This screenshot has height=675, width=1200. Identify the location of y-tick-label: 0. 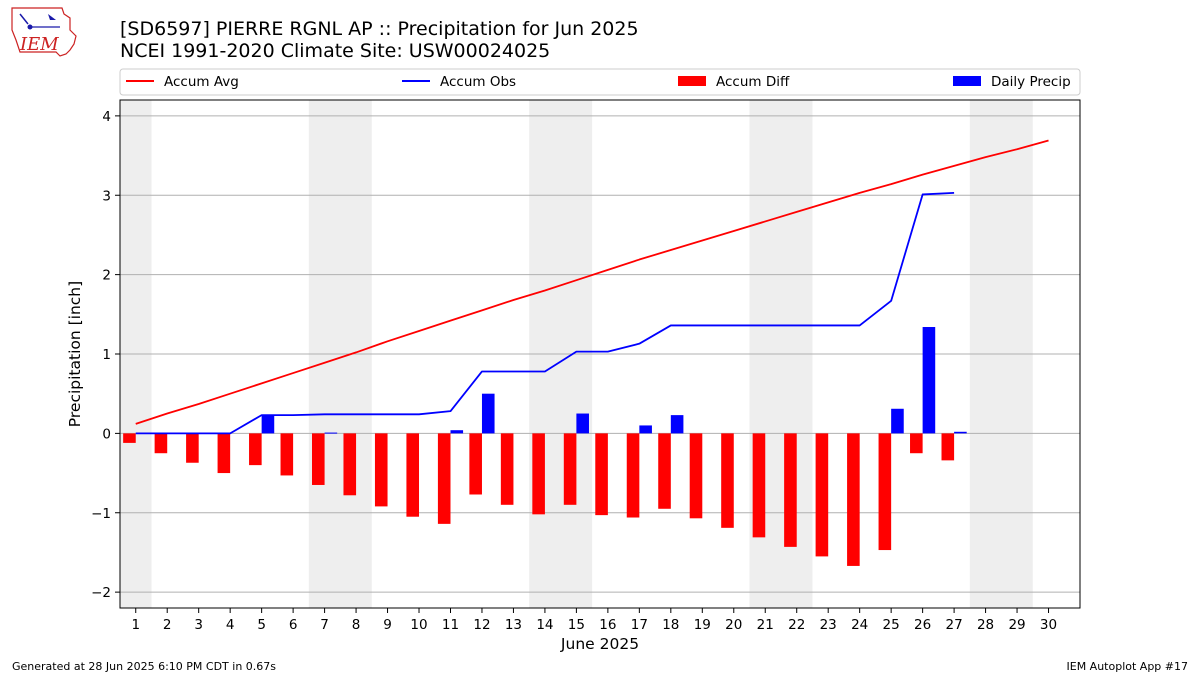
(106, 434).